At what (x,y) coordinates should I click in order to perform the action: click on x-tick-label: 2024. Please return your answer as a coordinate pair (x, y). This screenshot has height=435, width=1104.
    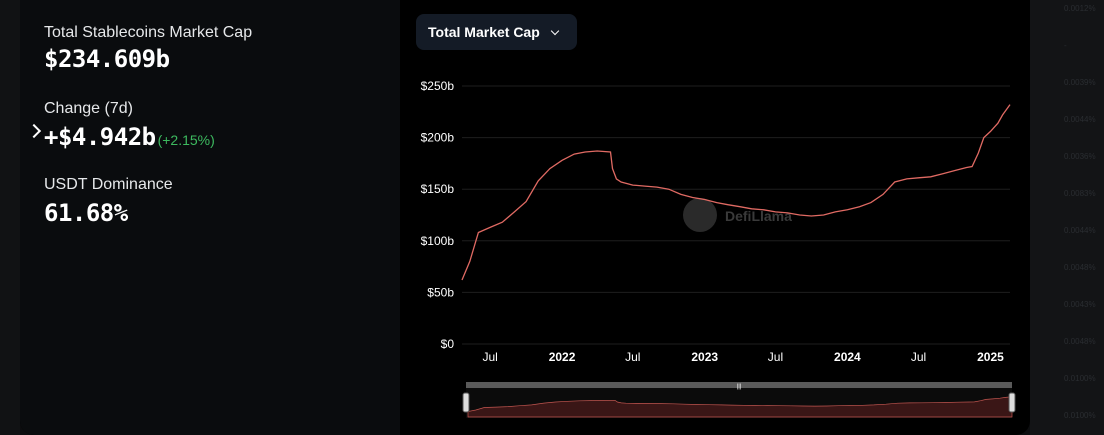
    Looking at the image, I should click on (847, 357).